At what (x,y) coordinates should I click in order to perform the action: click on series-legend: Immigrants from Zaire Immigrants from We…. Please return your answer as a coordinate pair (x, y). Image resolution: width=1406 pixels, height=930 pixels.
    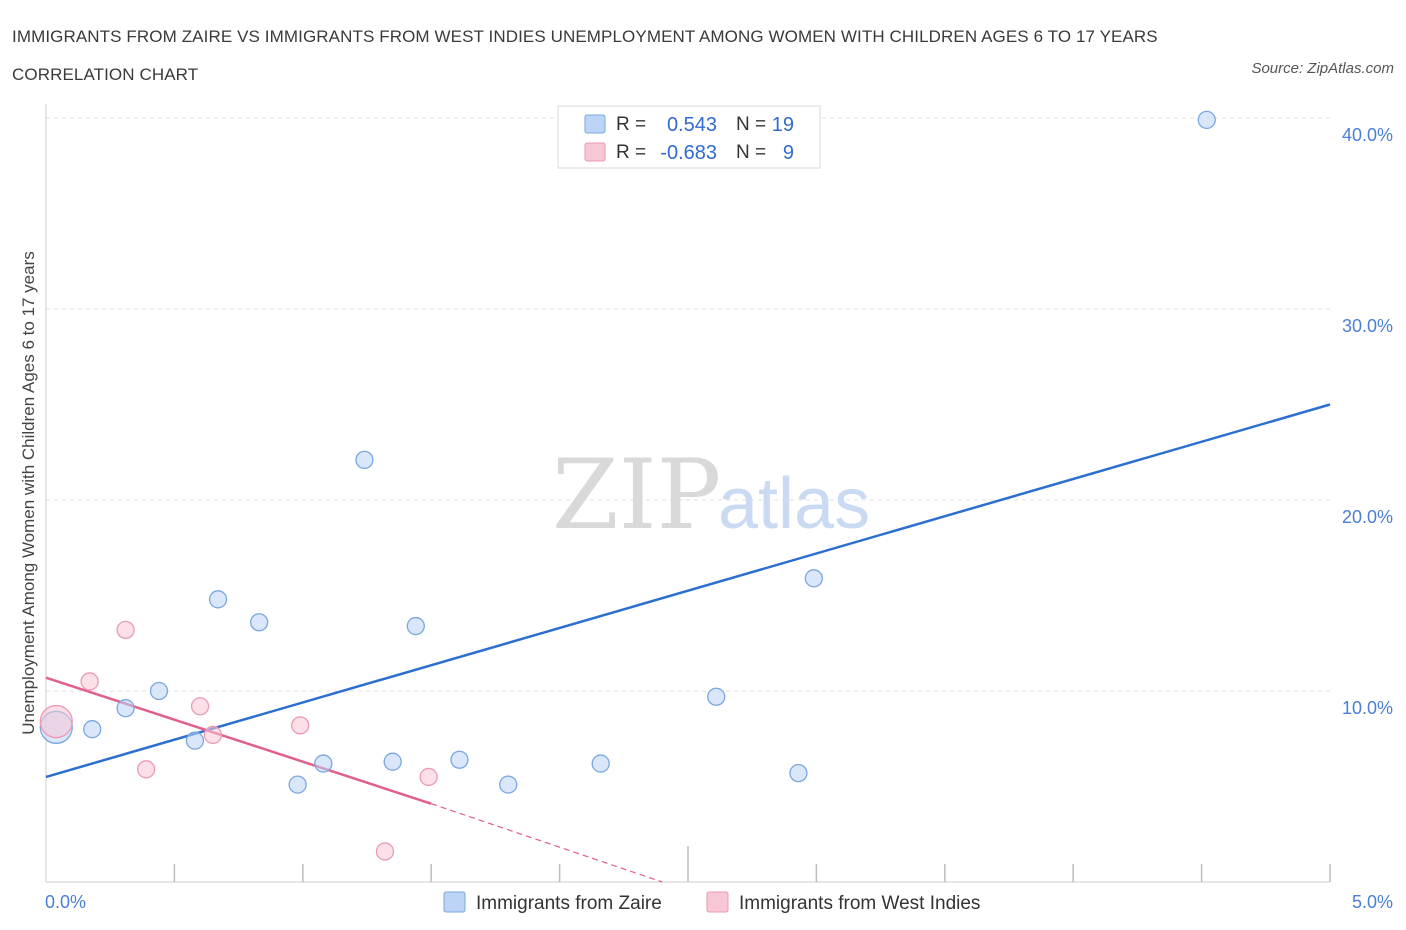
    Looking at the image, I should click on (711, 902).